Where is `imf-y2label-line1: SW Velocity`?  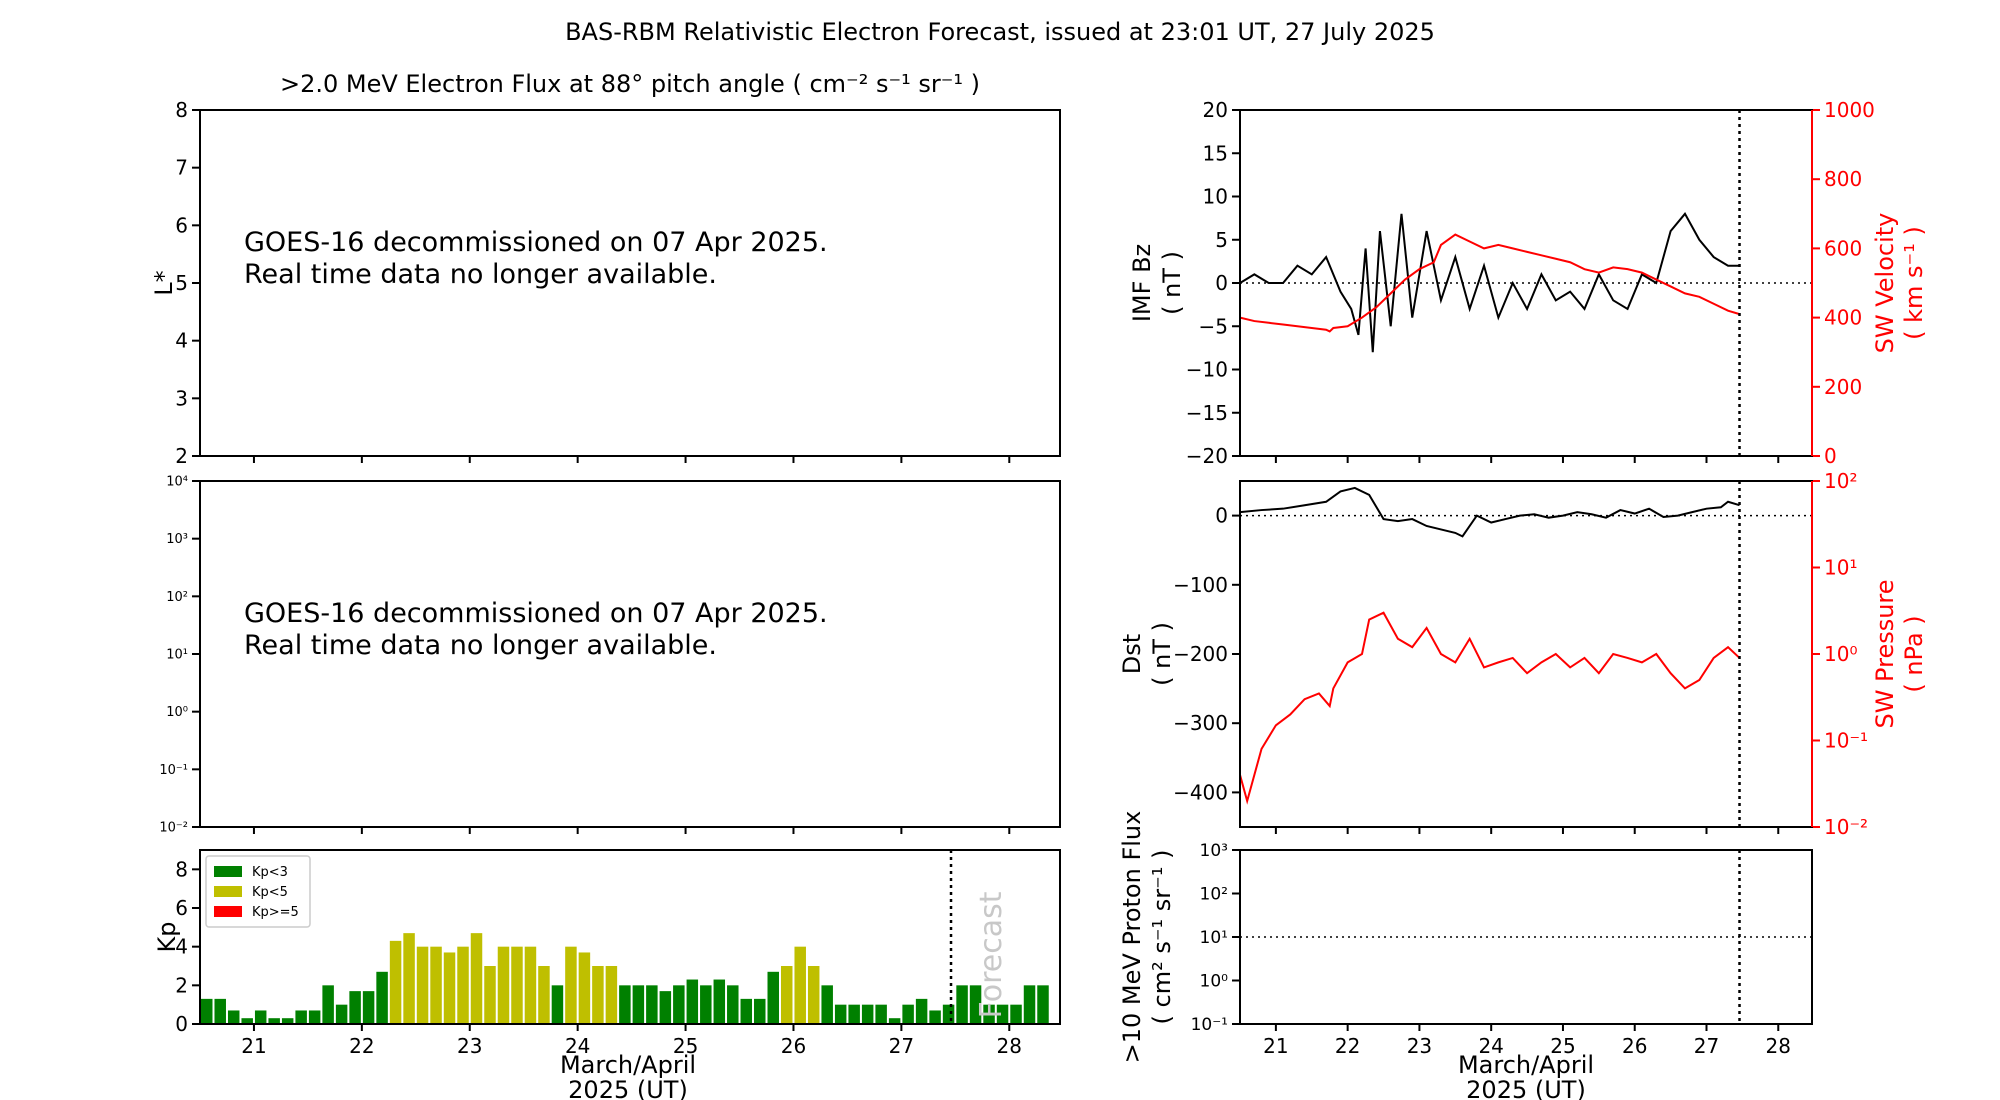
imf-y2label-line1: SW Velocity is located at coordinates (1885, 283).